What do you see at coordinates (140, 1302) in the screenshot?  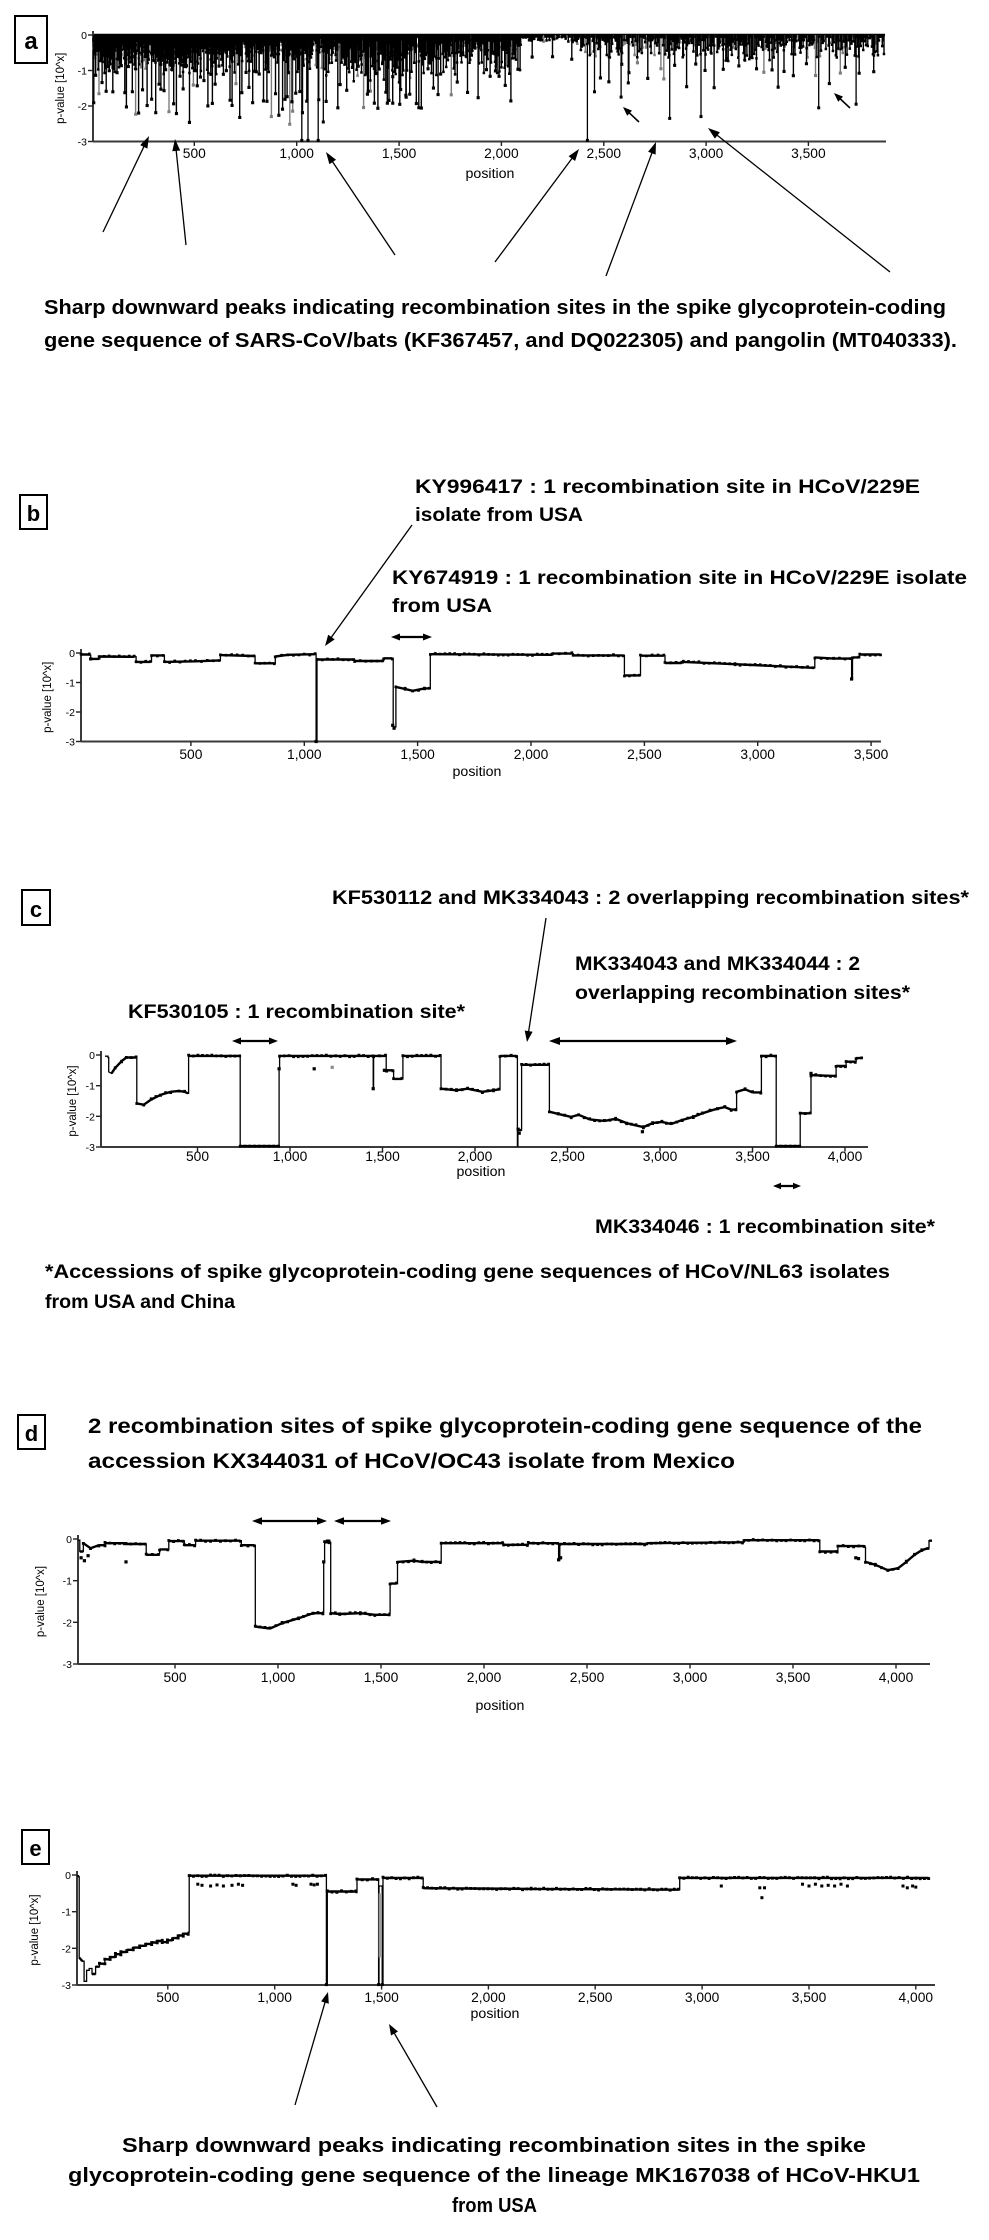 I see `svg-text: from USA and China` at bounding box center [140, 1302].